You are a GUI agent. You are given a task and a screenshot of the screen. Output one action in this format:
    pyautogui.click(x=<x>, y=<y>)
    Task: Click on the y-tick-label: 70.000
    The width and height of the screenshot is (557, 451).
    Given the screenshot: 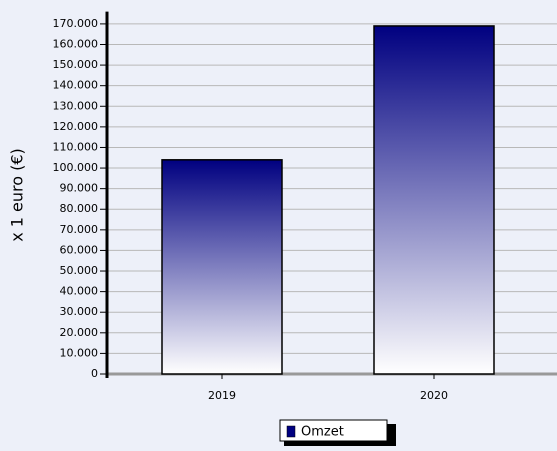 What is the action you would take?
    pyautogui.click(x=79, y=229)
    